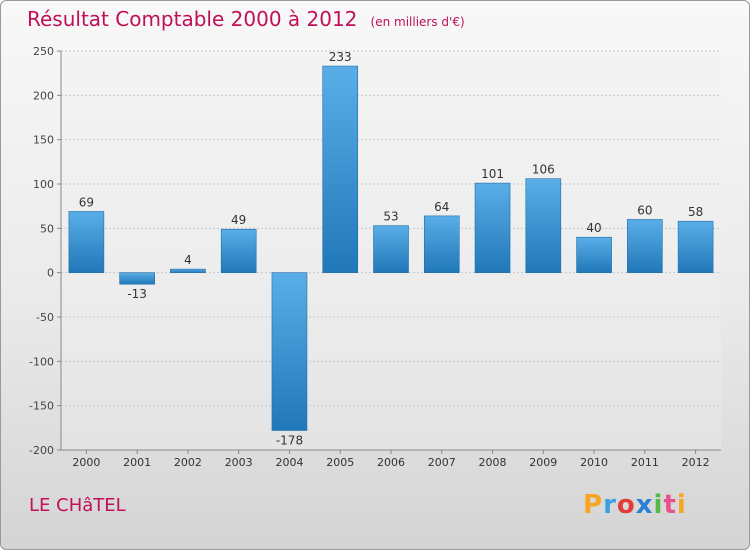 The image size is (750, 550). Describe the element at coordinates (593, 228) in the screenshot. I see `data-label: 40` at that location.